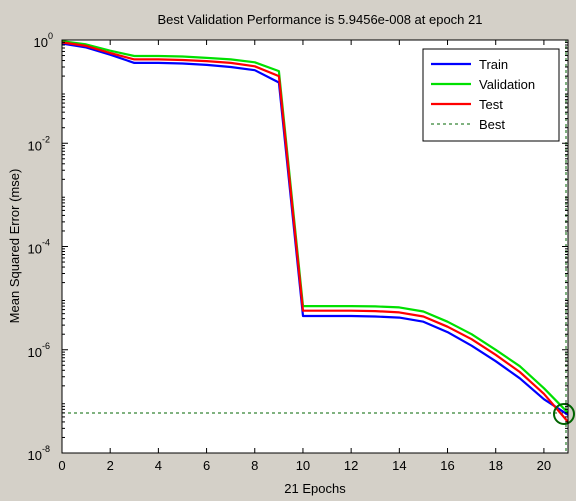 The width and height of the screenshot is (576, 501). What do you see at coordinates (399, 465) in the screenshot?
I see `x-tick-label: 14` at bounding box center [399, 465].